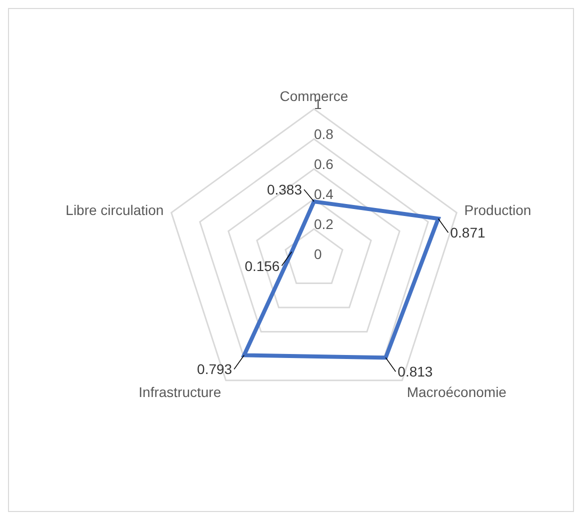 The height and width of the screenshot is (520, 582). I want to click on data-label: 0.383, so click(284, 190).